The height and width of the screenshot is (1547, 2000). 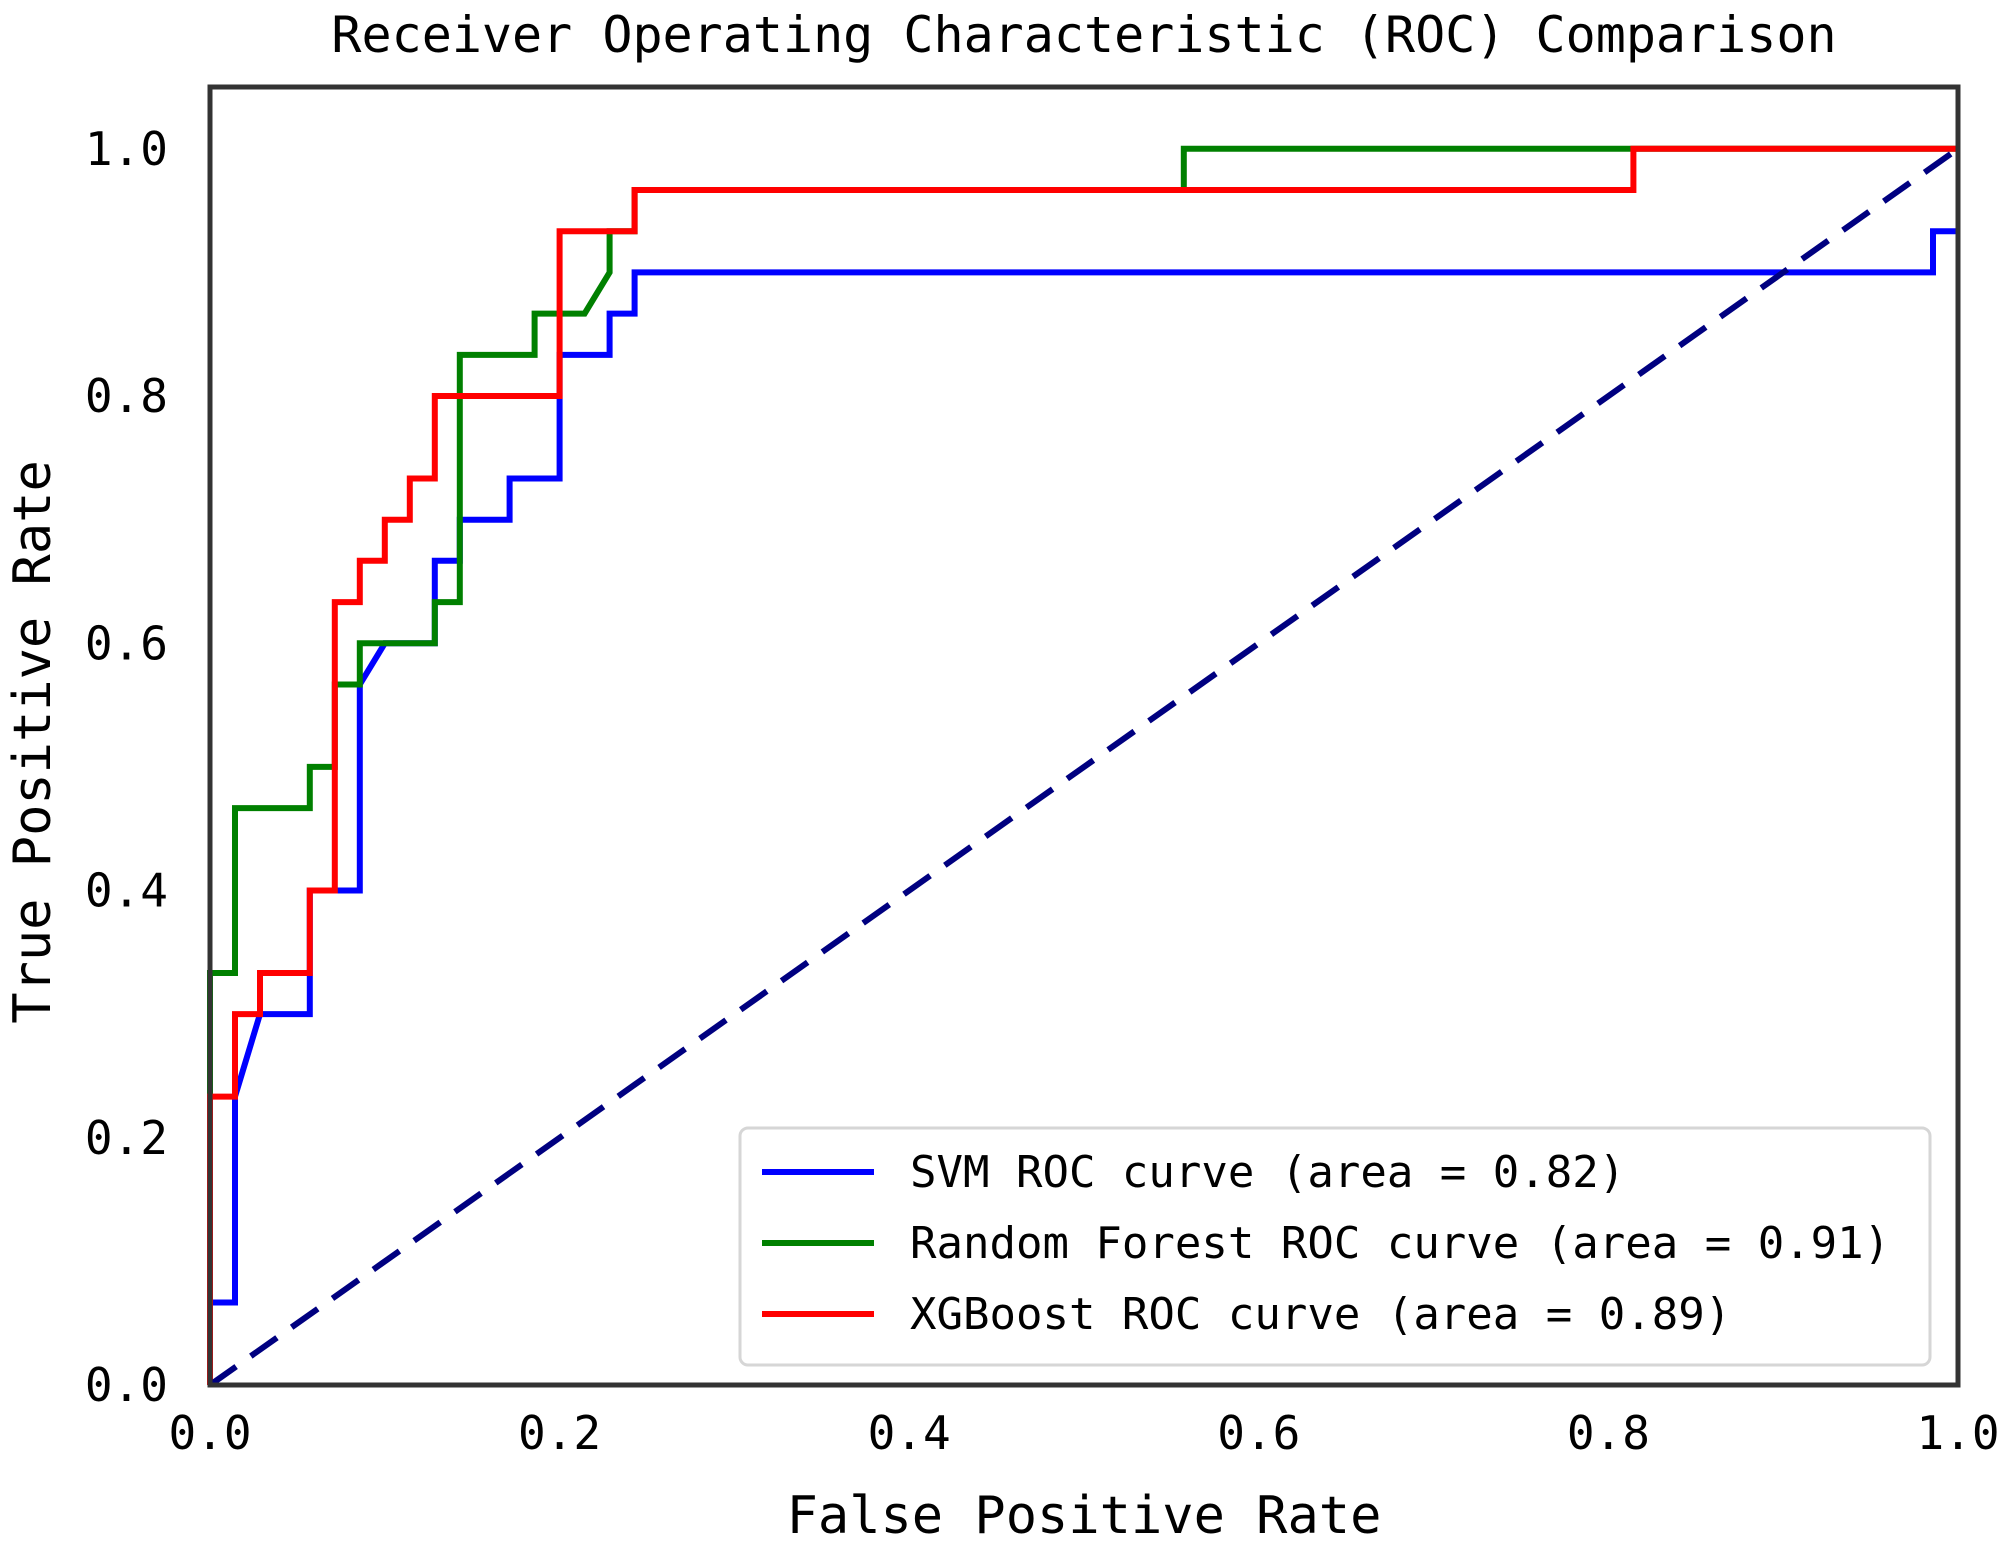 I want to click on x-tick-label: 1.0, so click(x=1957, y=1433).